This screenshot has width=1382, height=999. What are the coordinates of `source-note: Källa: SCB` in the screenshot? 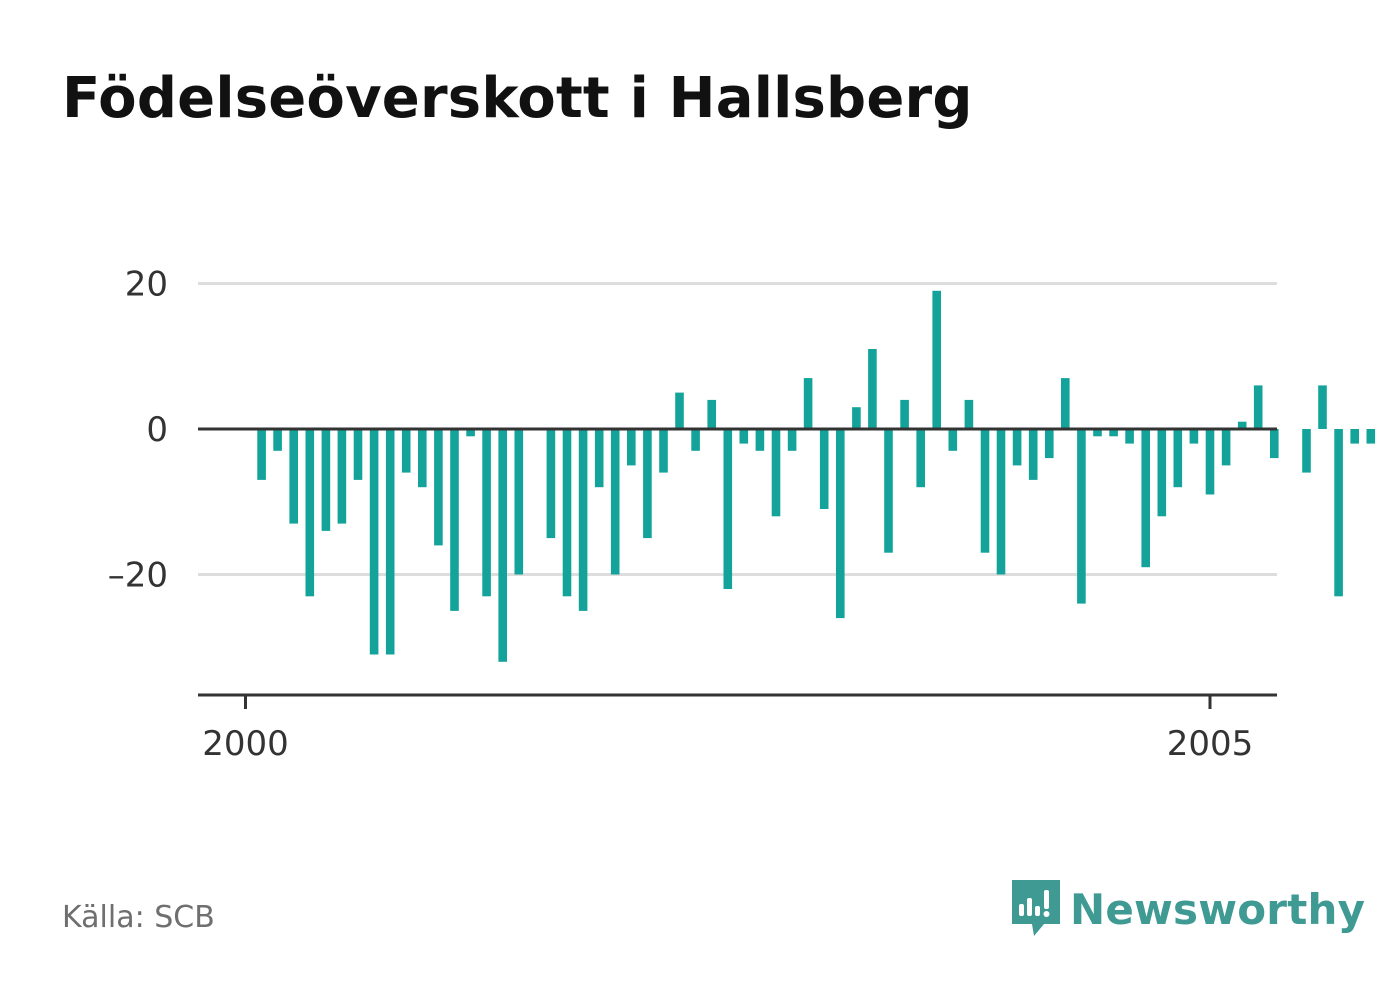 It's located at (138, 917).